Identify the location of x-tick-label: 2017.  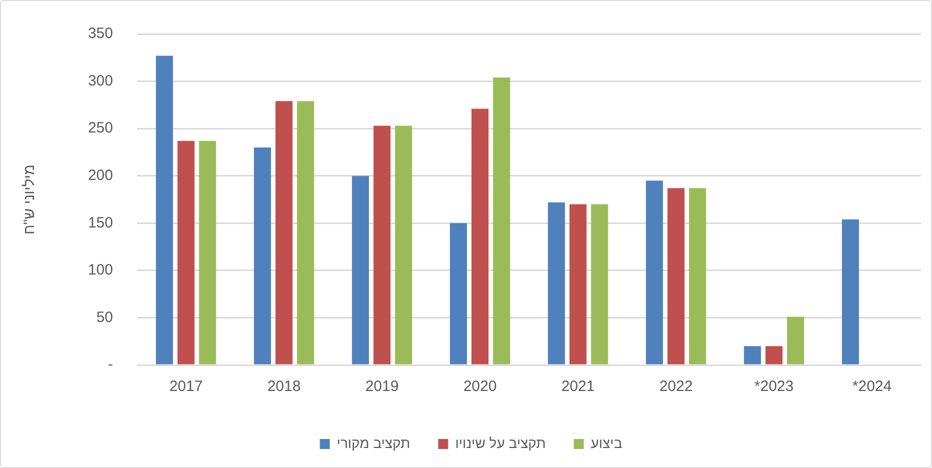
(186, 387).